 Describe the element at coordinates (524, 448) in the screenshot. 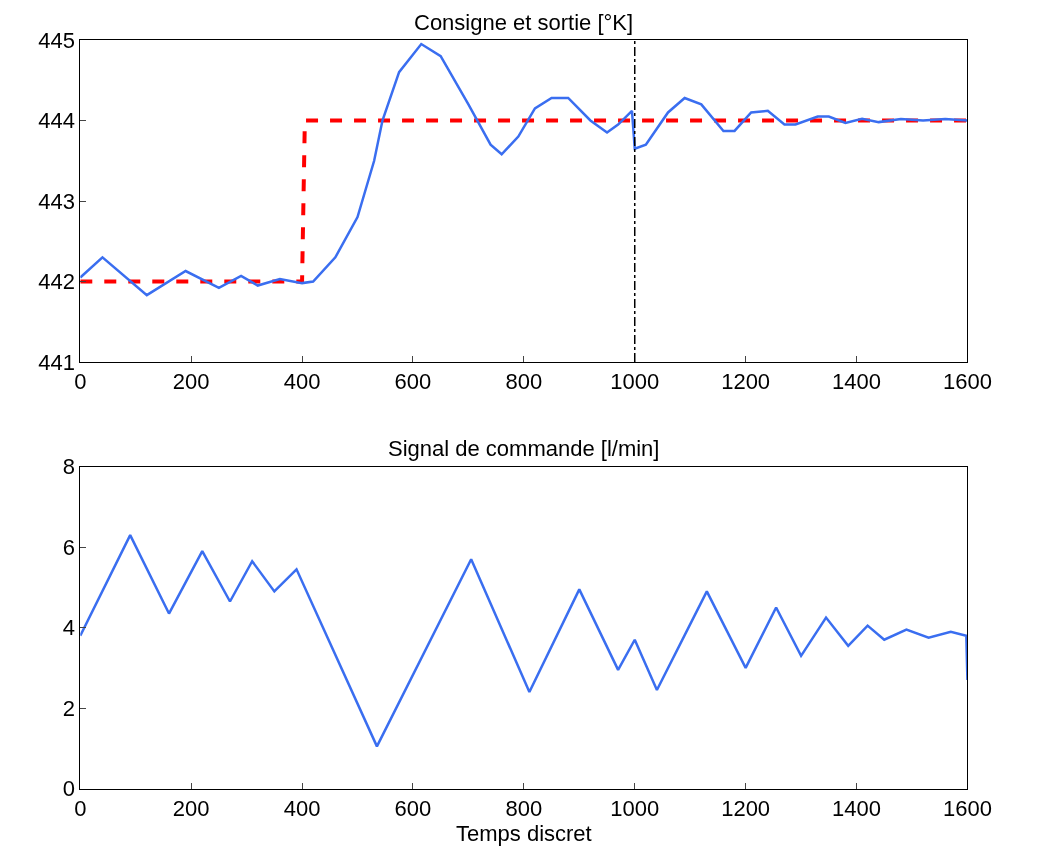

I see `chart-title: Signal de commande [l/min]` at that location.